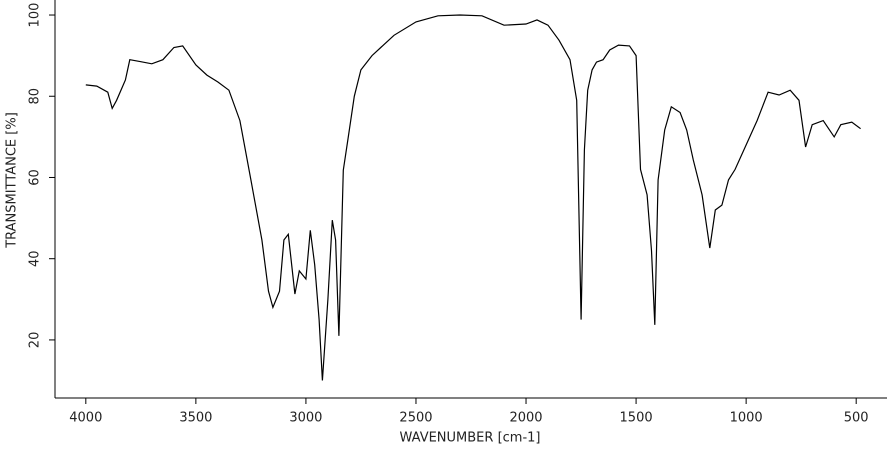 Image resolution: width=887 pixels, height=449 pixels. Describe the element at coordinates (35, 177) in the screenshot. I see `y-tick-label: 60` at that location.